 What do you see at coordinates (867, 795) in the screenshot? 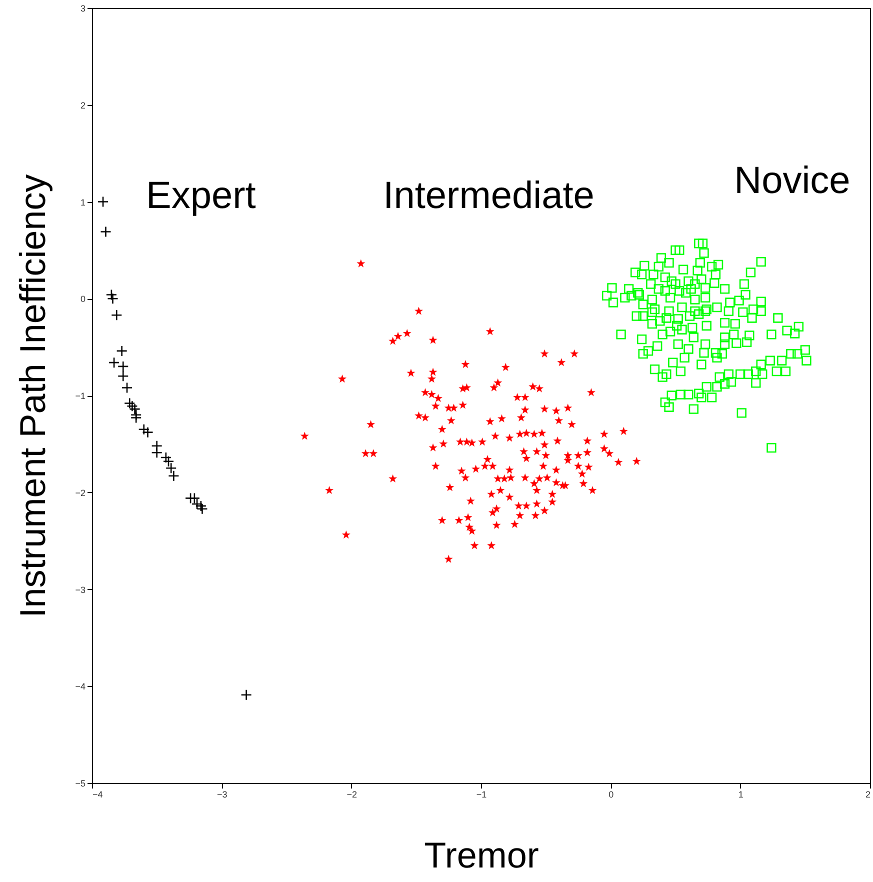
I see `x-tick-label: 2` at bounding box center [867, 795].